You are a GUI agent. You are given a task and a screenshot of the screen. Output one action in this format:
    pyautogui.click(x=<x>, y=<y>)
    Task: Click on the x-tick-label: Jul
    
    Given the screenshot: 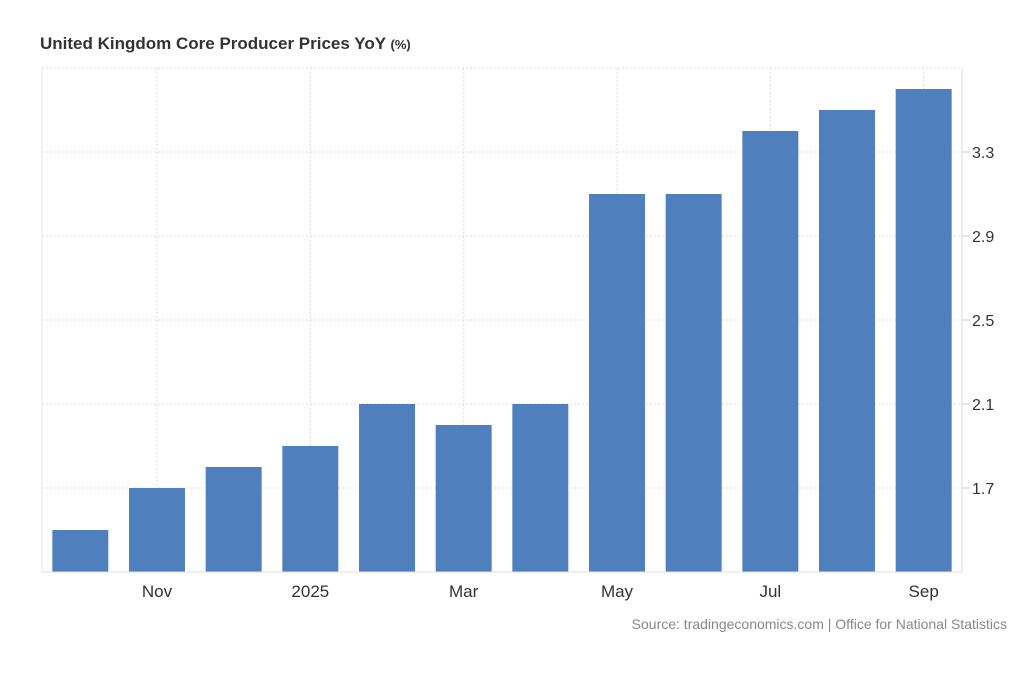 What is the action you would take?
    pyautogui.click(x=770, y=591)
    